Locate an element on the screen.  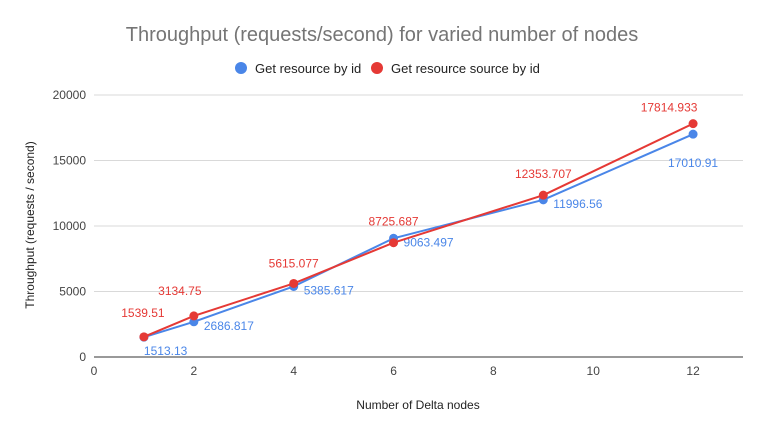
x-tick-label: 12 is located at coordinates (693, 371).